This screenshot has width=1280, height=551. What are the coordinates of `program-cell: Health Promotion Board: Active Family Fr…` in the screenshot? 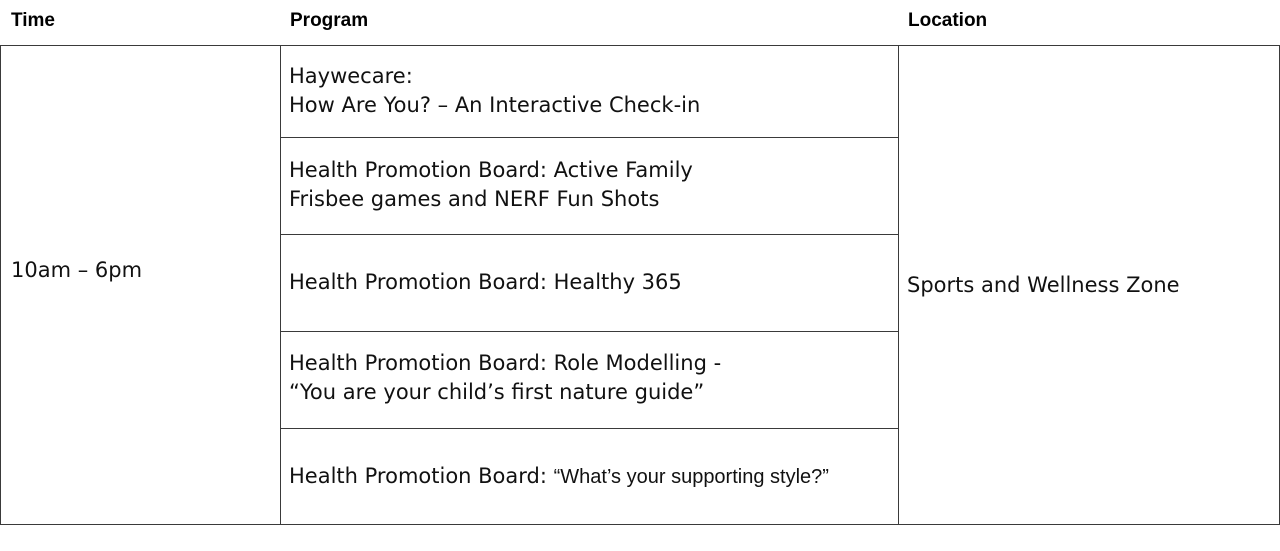 It's located at (491, 185).